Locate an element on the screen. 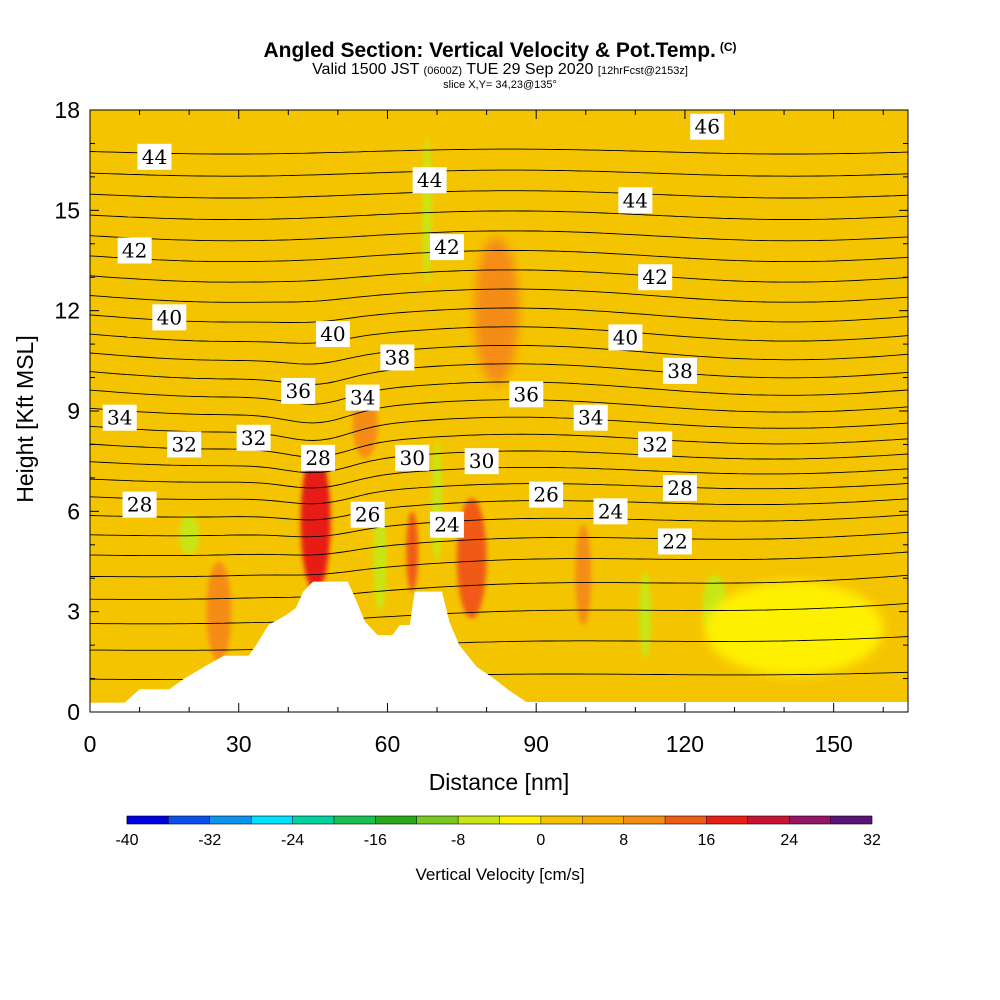  contour-label-text: 44 is located at coordinates (429, 180).